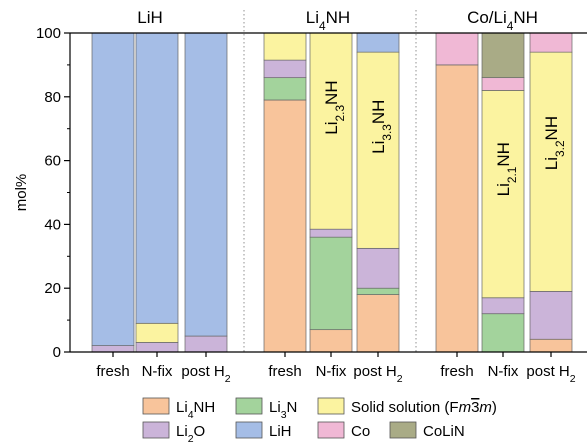  Describe the element at coordinates (57, 352) in the screenshot. I see `y-tick-label: 0` at that location.